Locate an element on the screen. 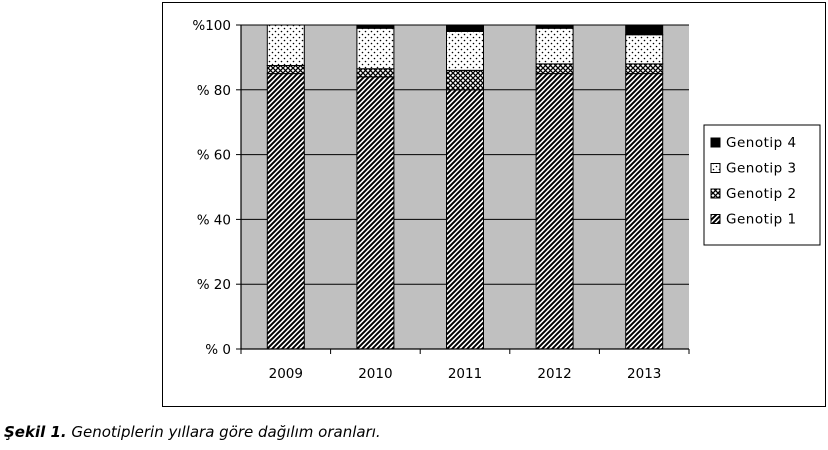  legend-box is located at coordinates (762, 185).